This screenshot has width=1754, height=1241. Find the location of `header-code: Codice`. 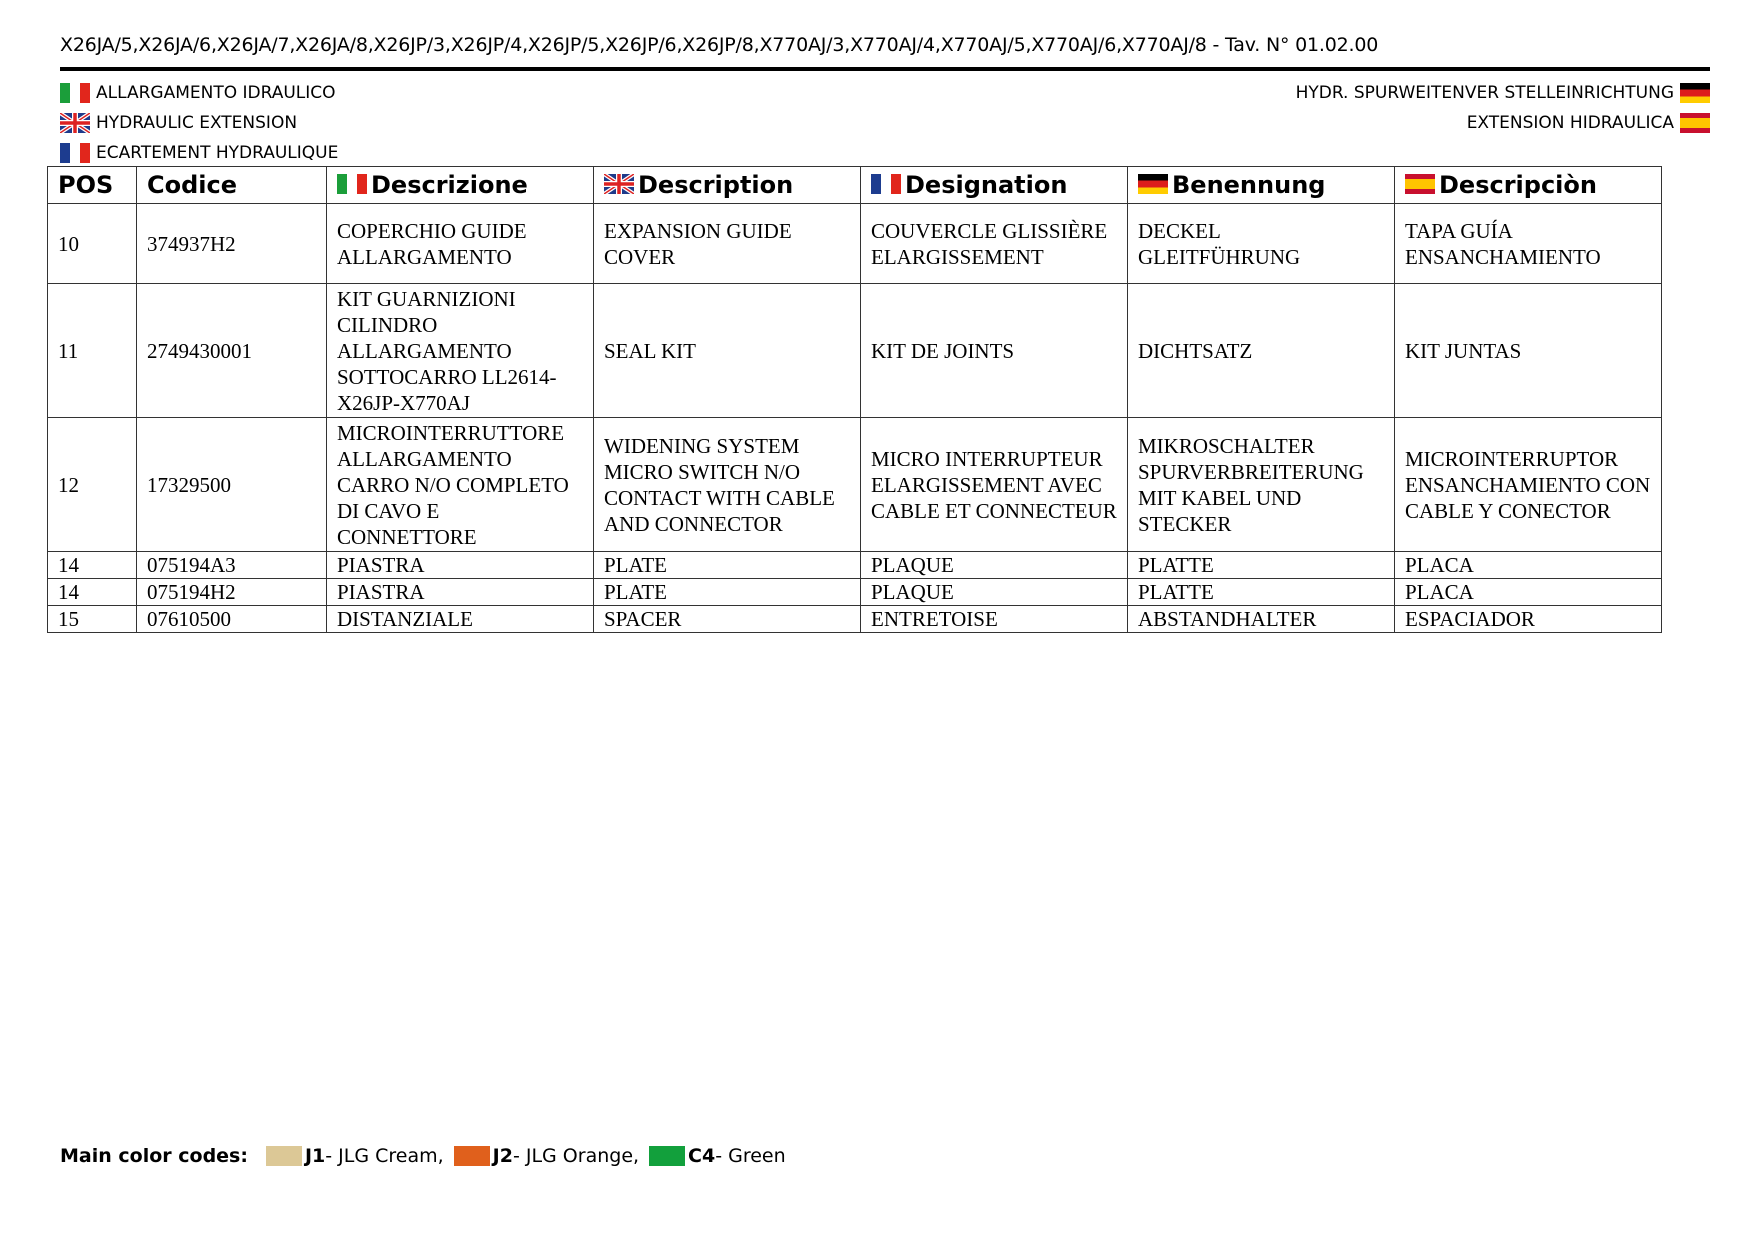

header-code: Codice is located at coordinates (231, 185).